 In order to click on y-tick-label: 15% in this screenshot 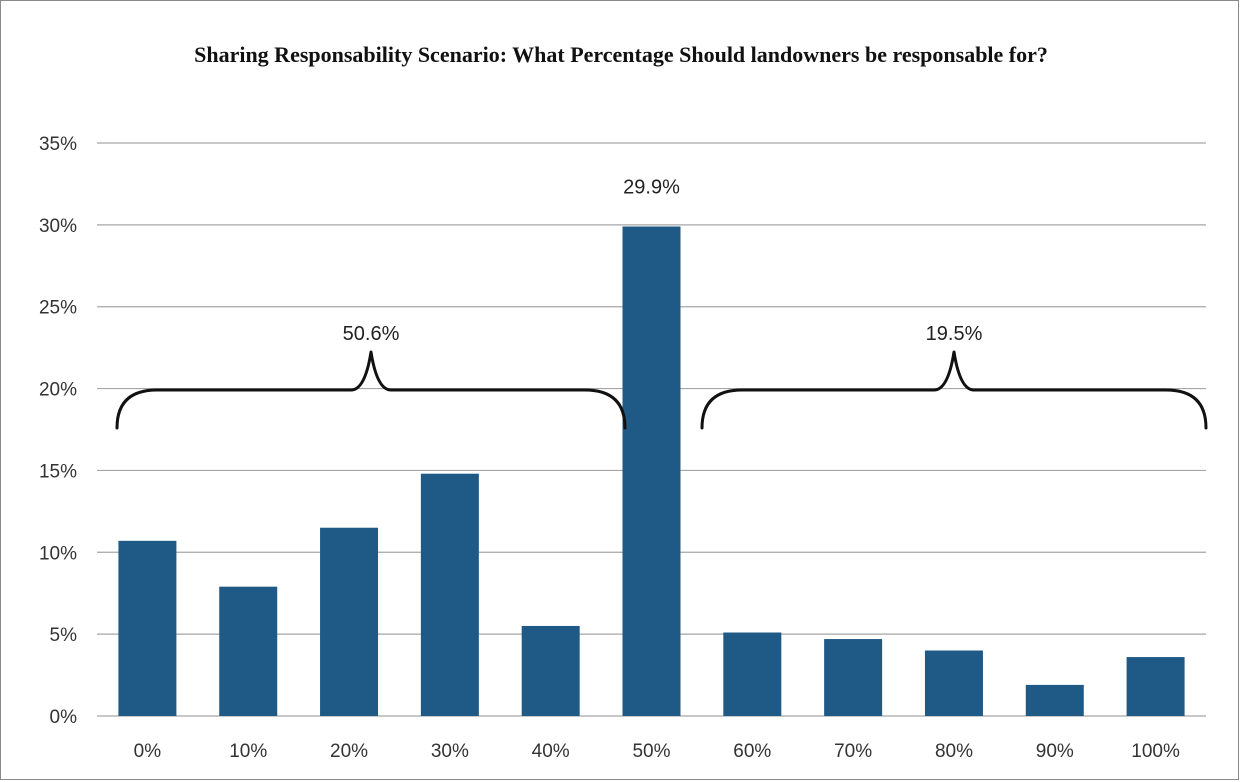, I will do `click(58, 471)`.